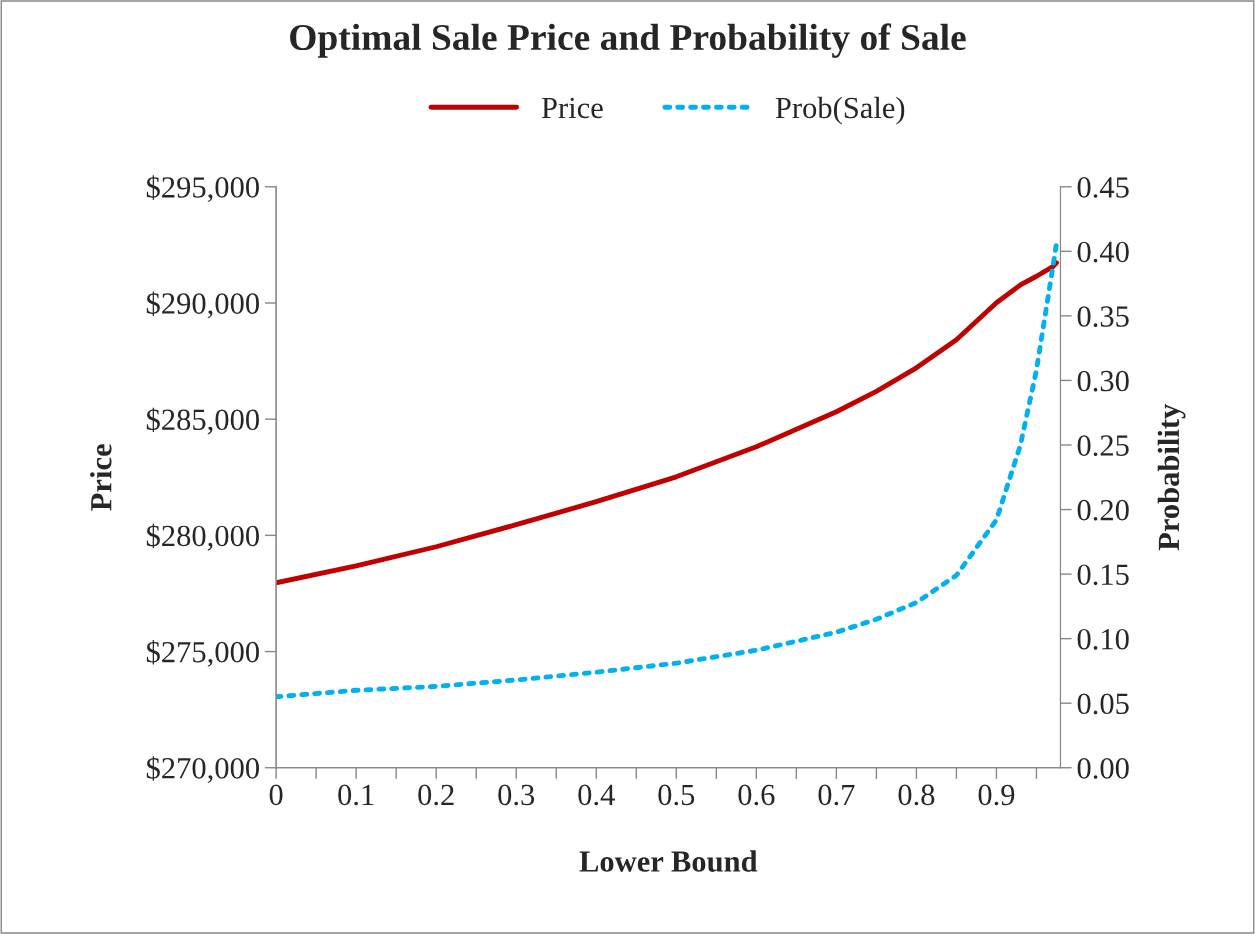 This screenshot has height=934, width=1255. Describe the element at coordinates (840, 110) in the screenshot. I see `legend-label: Prob(Sale)` at that location.